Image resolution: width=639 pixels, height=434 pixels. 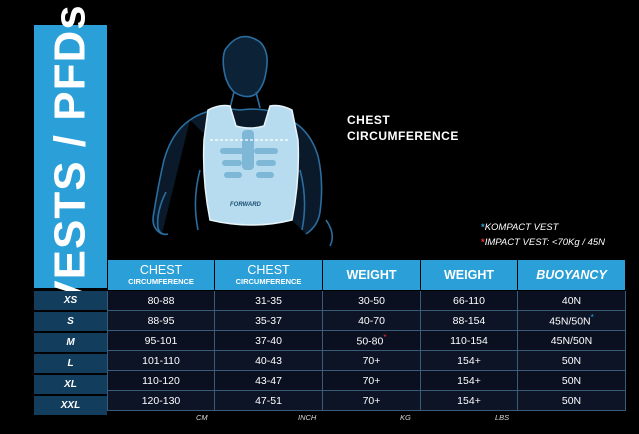 What do you see at coordinates (502, 417) in the screenshot?
I see `unit-lbs: LBS` at bounding box center [502, 417].